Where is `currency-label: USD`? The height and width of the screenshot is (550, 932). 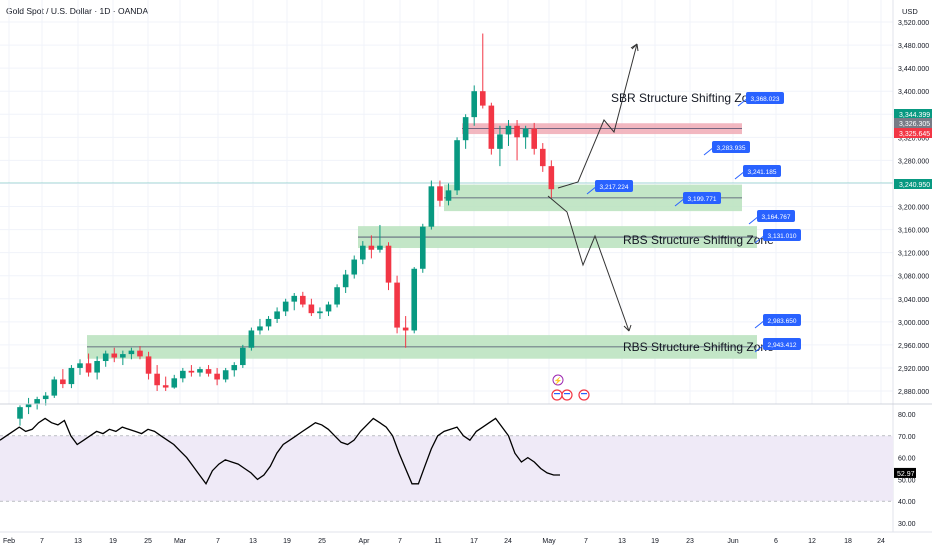 currency-label: USD is located at coordinates (910, 11).